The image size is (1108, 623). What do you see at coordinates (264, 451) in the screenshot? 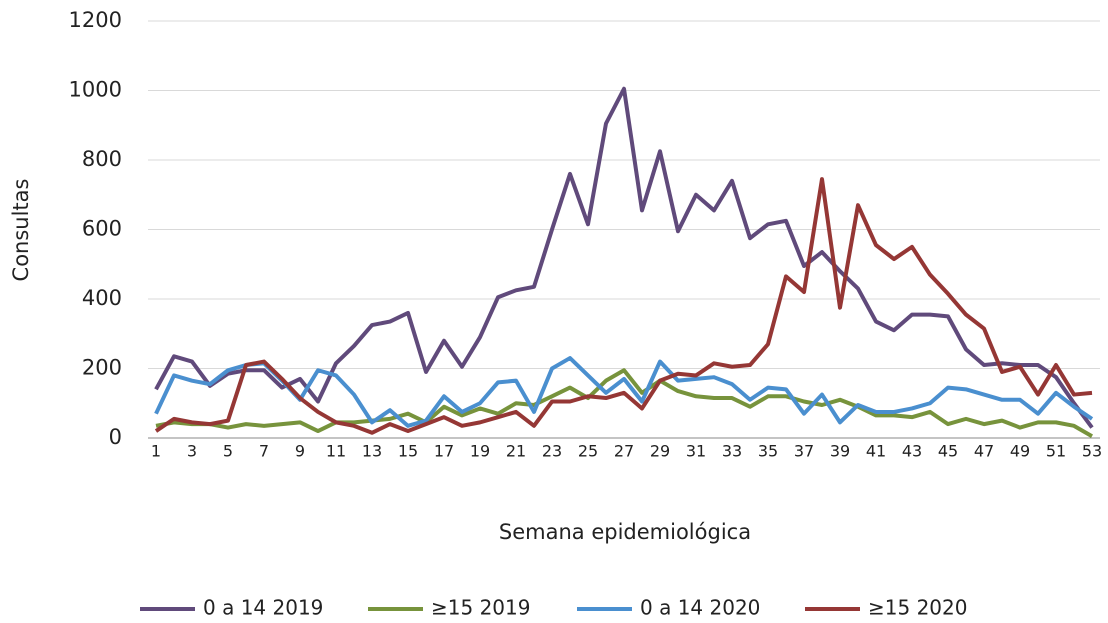
I see `x-tick-label: 7` at bounding box center [264, 451].